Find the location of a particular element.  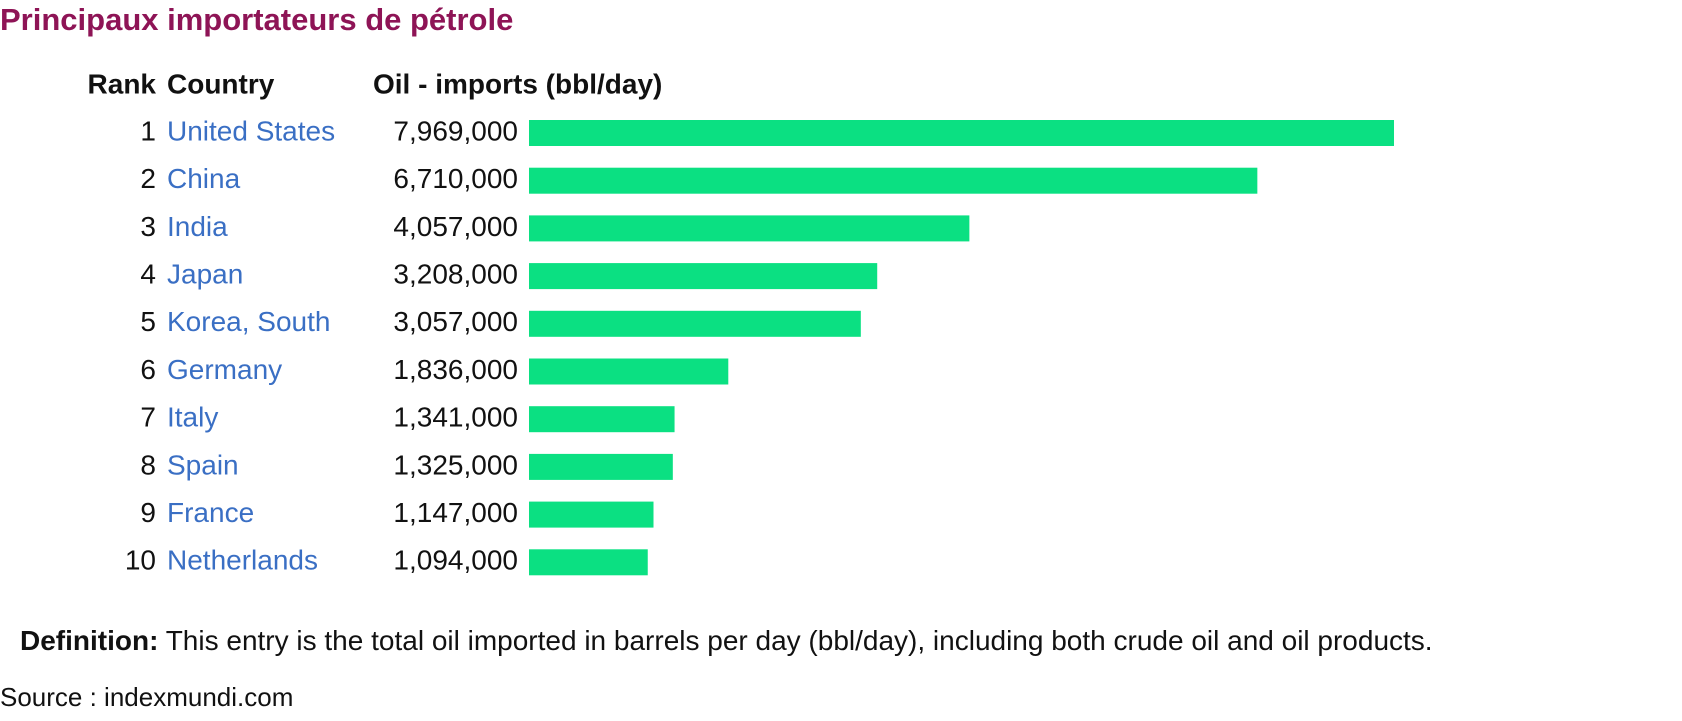

country-link: Germany is located at coordinates (224, 369).